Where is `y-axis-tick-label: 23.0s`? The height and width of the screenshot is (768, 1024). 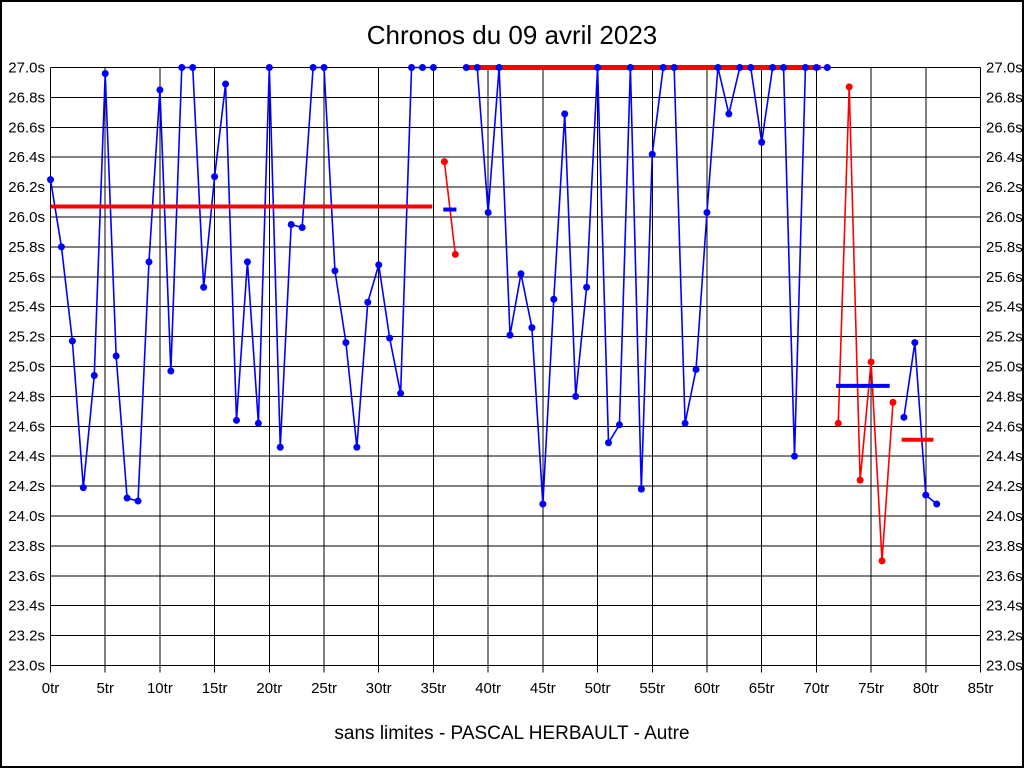
y-axis-tick-label: 23.0s is located at coordinates (26, 666).